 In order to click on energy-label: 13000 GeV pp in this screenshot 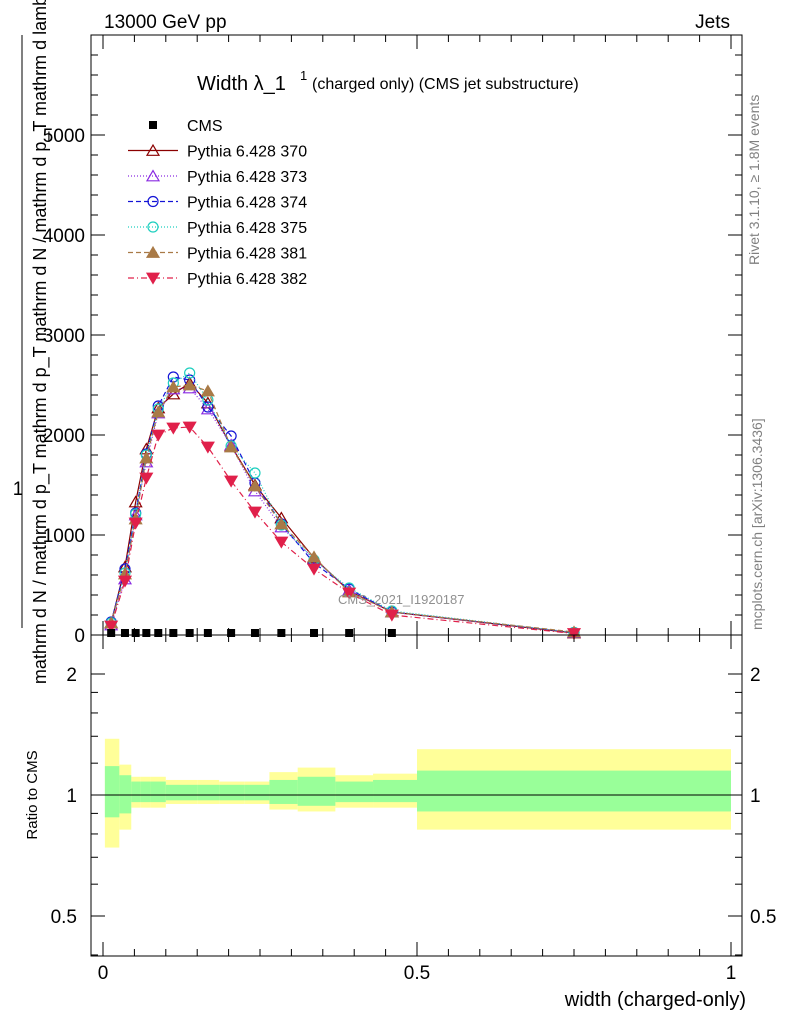, I will do `click(165, 22)`.